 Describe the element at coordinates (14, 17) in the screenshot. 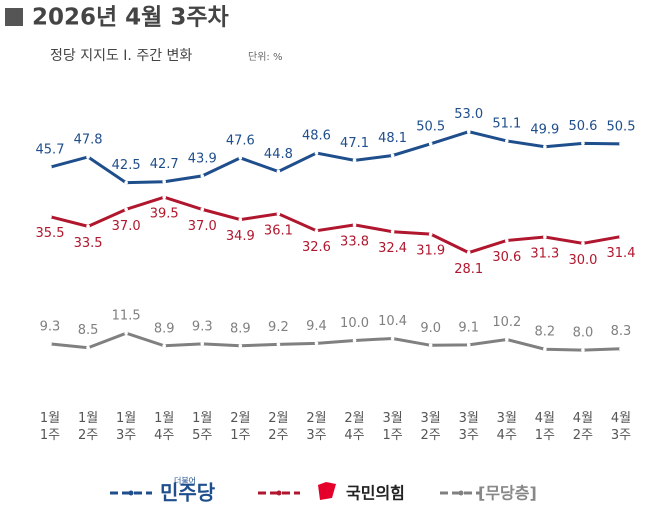

I see `title-icon` at that location.